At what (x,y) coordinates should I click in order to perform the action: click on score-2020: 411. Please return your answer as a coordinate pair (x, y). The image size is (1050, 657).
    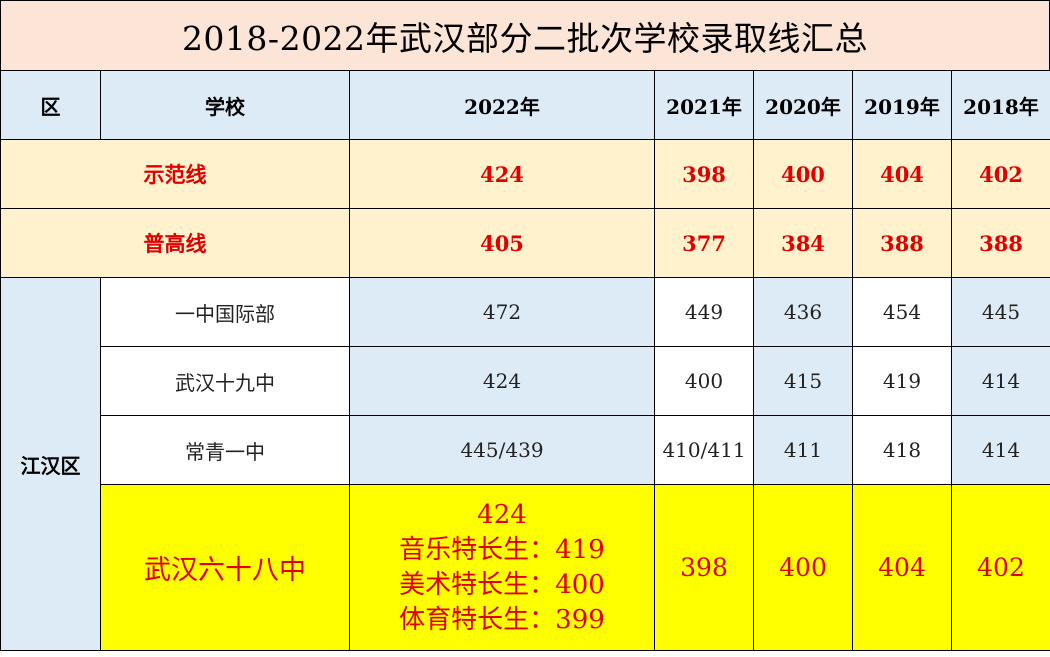
    Looking at the image, I should click on (803, 450).